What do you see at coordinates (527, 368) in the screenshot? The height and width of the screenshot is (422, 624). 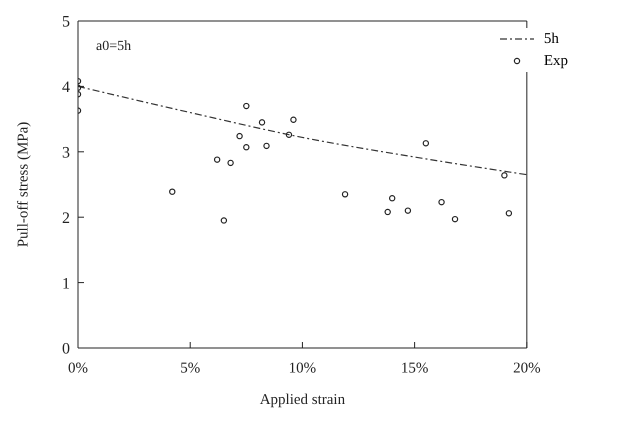 I see `x-tick-label: 20%` at bounding box center [527, 368].